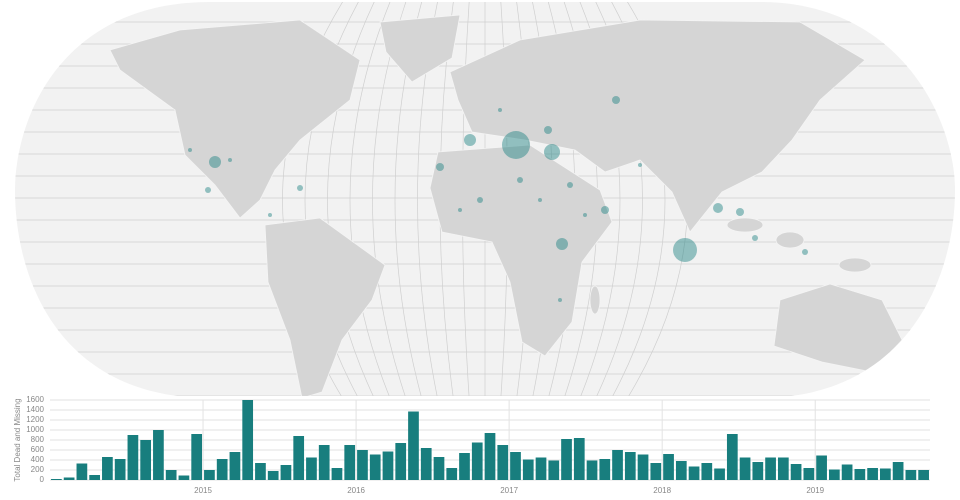 This screenshot has height=500, width=960. I want to click on africa, so click(521, 250).